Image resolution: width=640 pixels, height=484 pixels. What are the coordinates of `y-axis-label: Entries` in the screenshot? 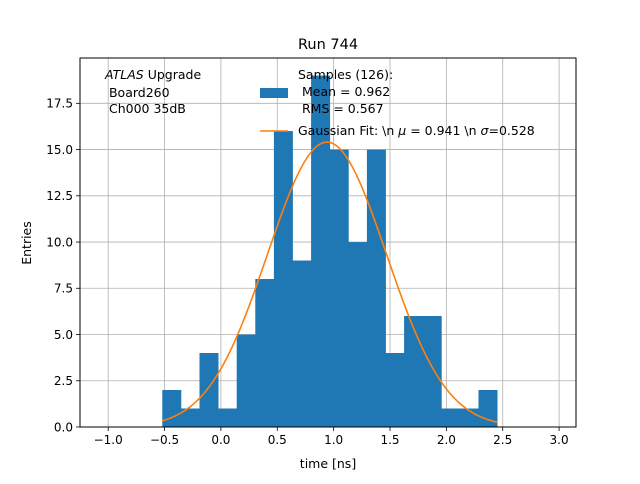 It's located at (26, 243).